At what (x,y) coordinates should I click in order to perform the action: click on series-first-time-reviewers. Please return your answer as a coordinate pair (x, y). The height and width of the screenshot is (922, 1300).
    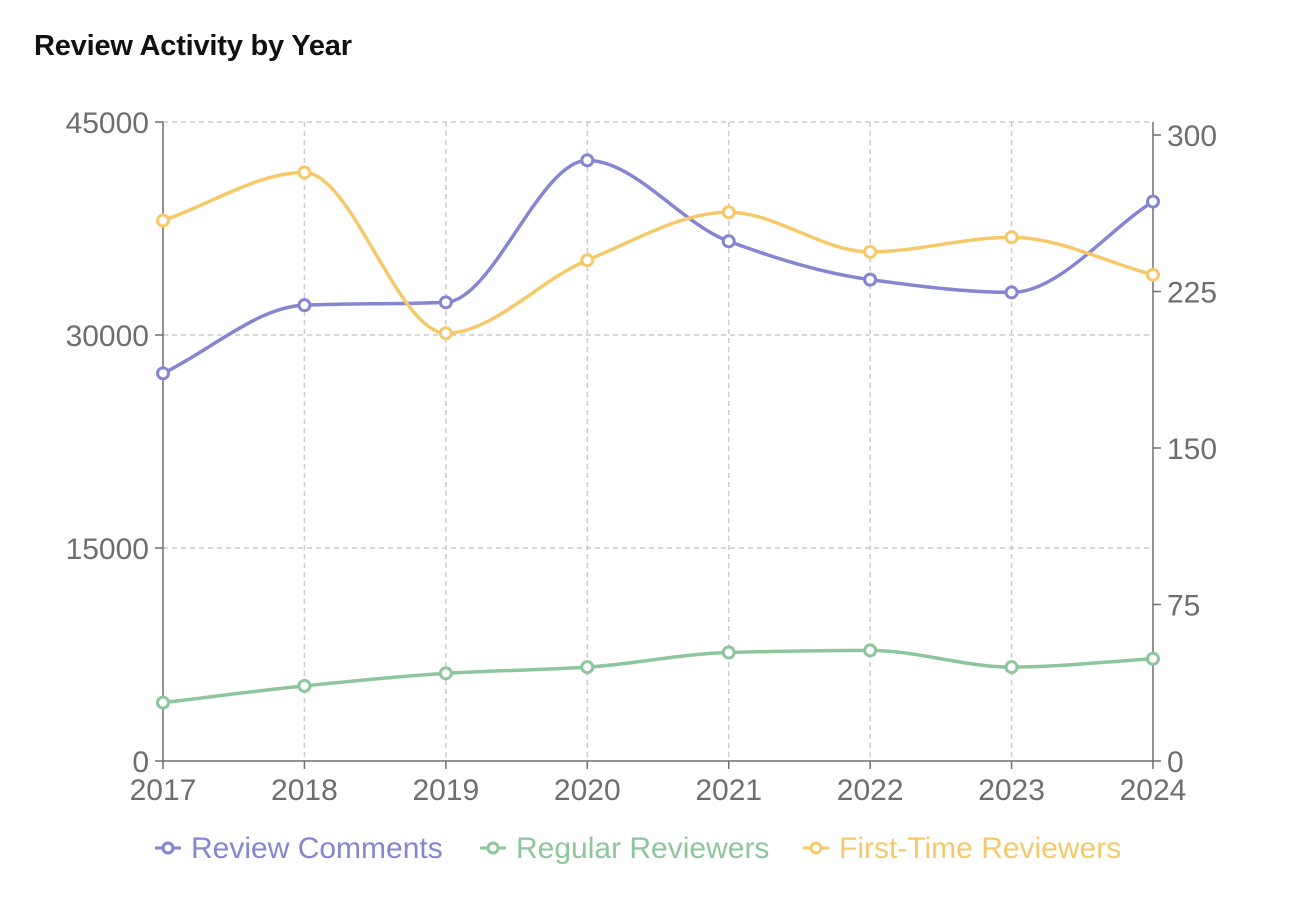
    Looking at the image, I should click on (658, 253).